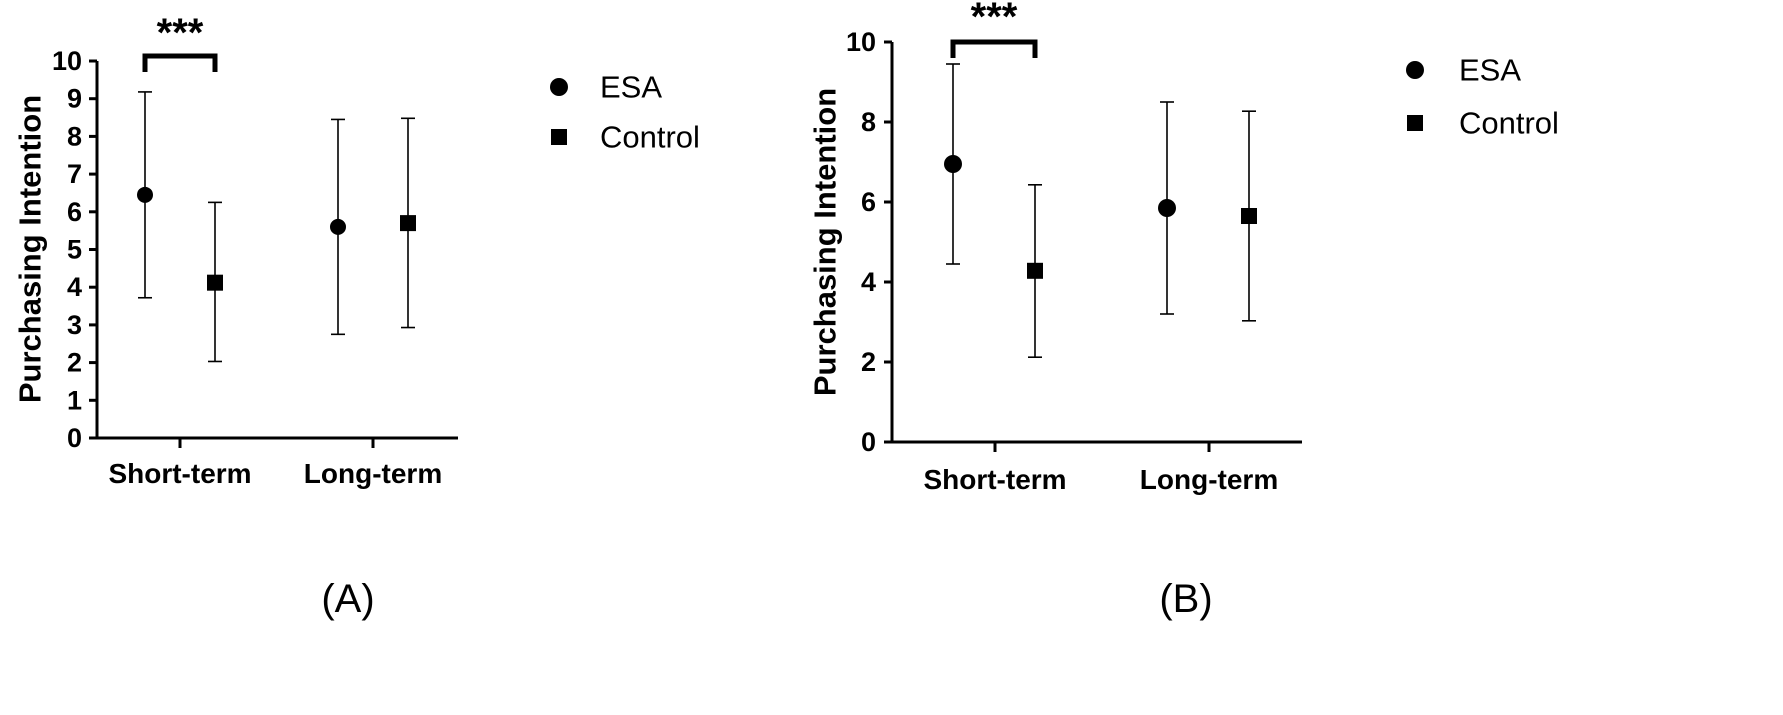 The image size is (1783, 715). What do you see at coordinates (347, 599) in the screenshot?
I see `panel-label: (A)` at bounding box center [347, 599].